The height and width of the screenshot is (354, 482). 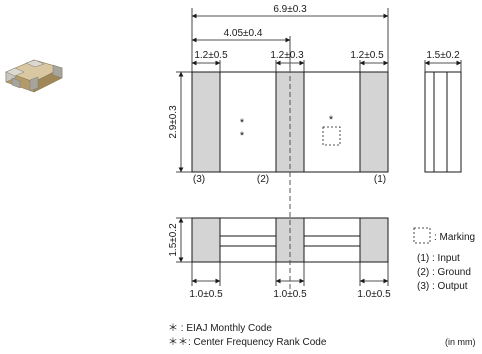 What do you see at coordinates (206, 294) in the screenshot?
I see `bottom-left-label: 1.0±0.5` at bounding box center [206, 294].